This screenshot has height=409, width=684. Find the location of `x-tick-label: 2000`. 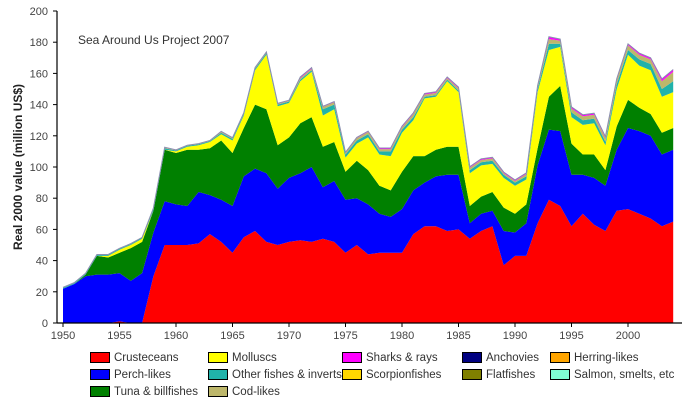

x-tick-label: 2000 is located at coordinates (628, 336).